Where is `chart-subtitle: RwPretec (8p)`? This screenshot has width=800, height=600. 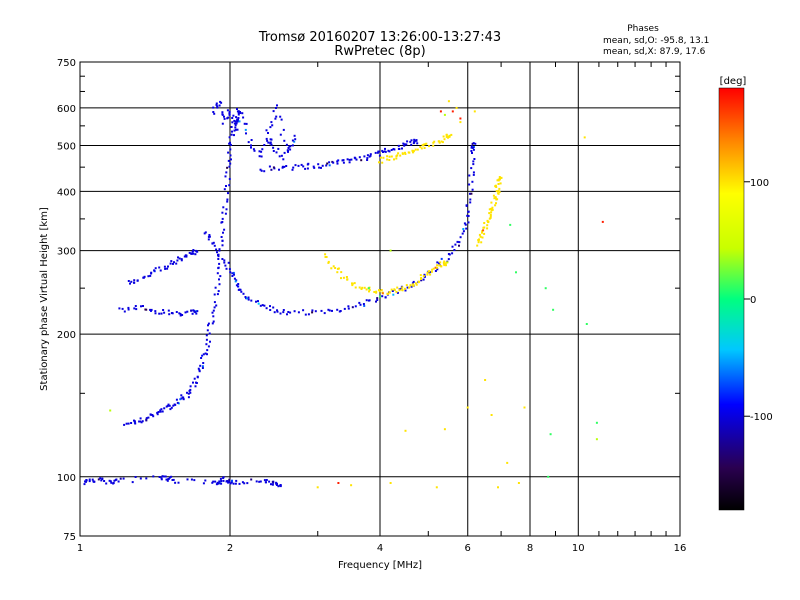 chart-subtitle: RwPretec (8p) is located at coordinates (379, 51).